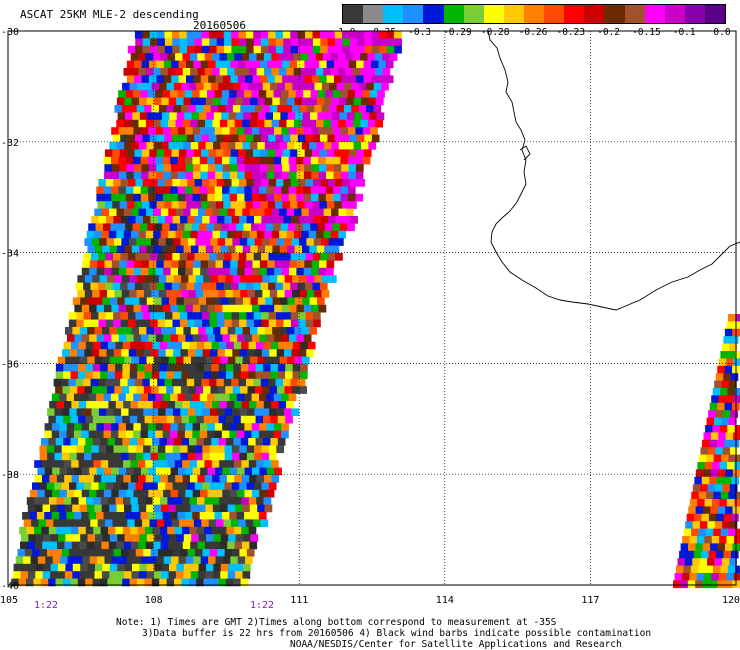 This screenshot has height=650, width=740. I want to click on lon-tick-label: 114, so click(445, 600).